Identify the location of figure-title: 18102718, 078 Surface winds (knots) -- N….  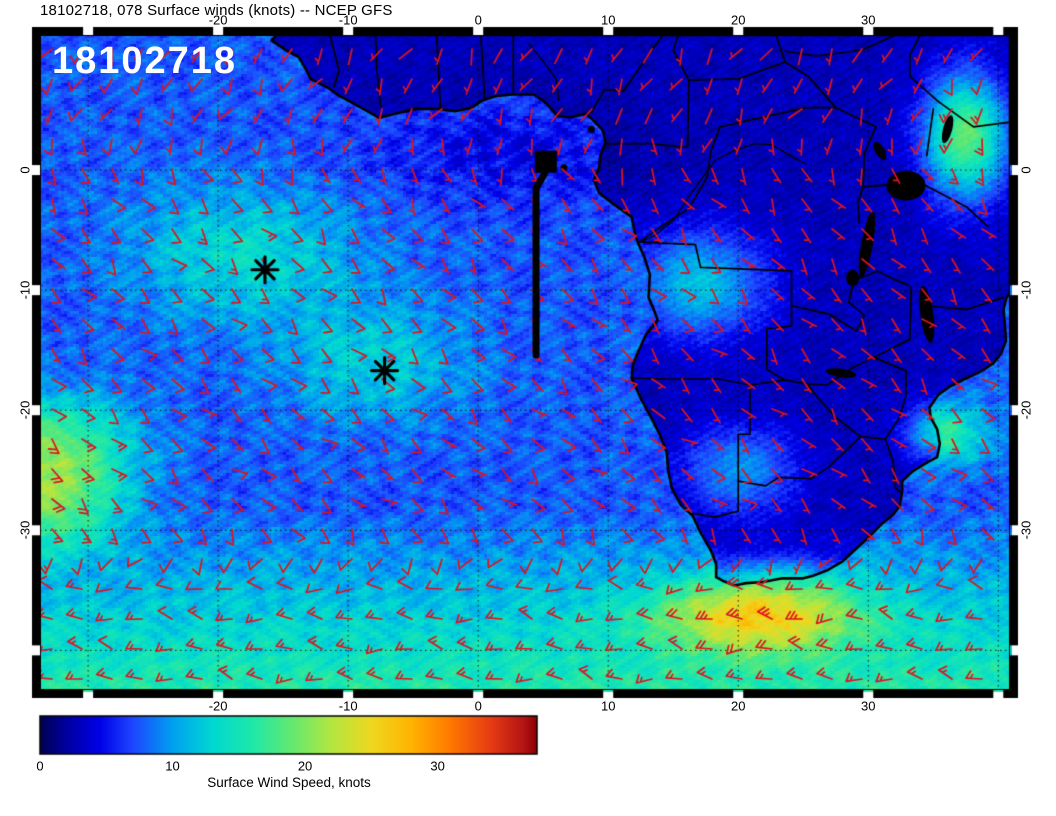
(216, 10).